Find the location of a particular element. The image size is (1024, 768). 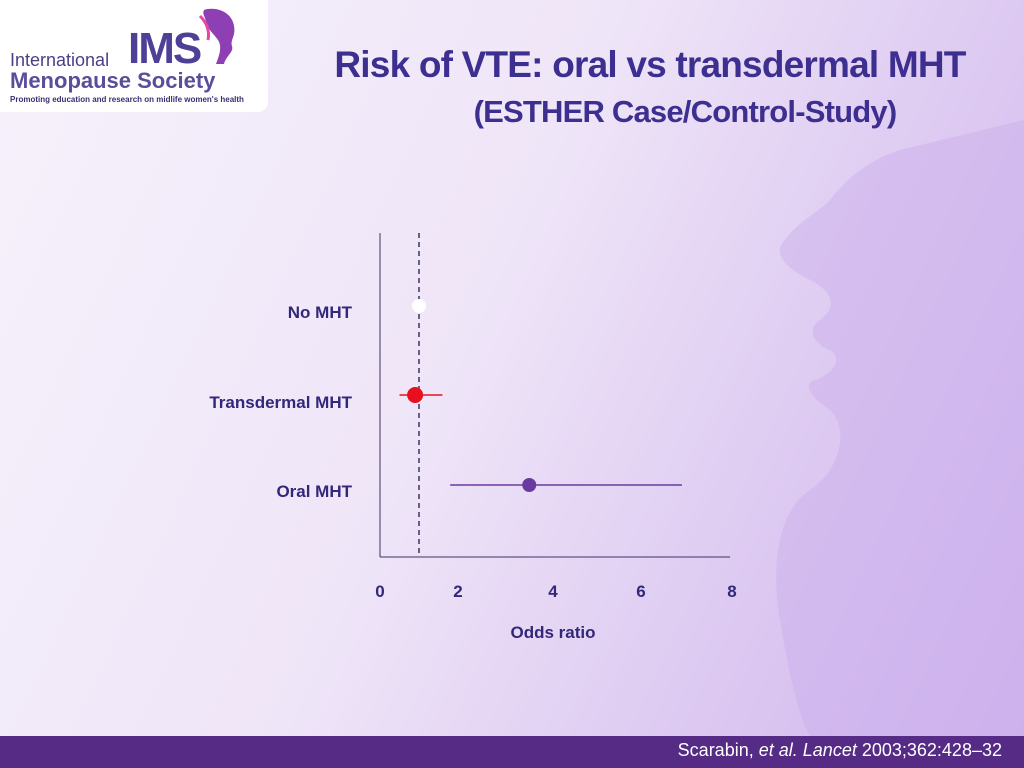

logo-line1: International is located at coordinates (60, 60).